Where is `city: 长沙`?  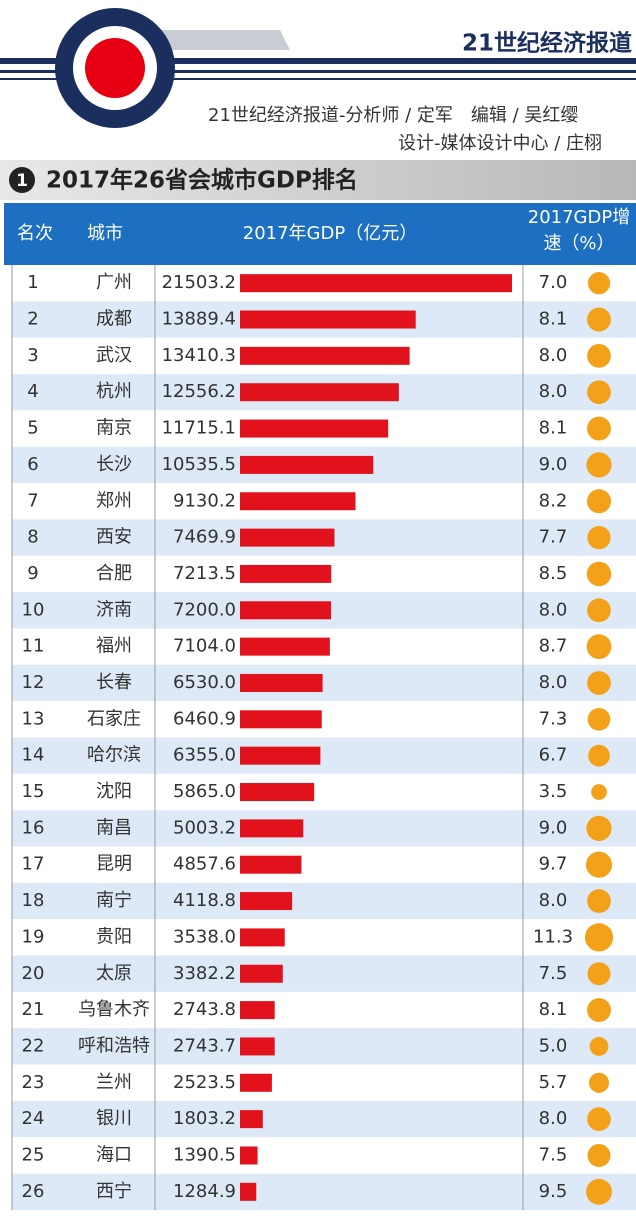 city: 长沙 is located at coordinates (114, 464).